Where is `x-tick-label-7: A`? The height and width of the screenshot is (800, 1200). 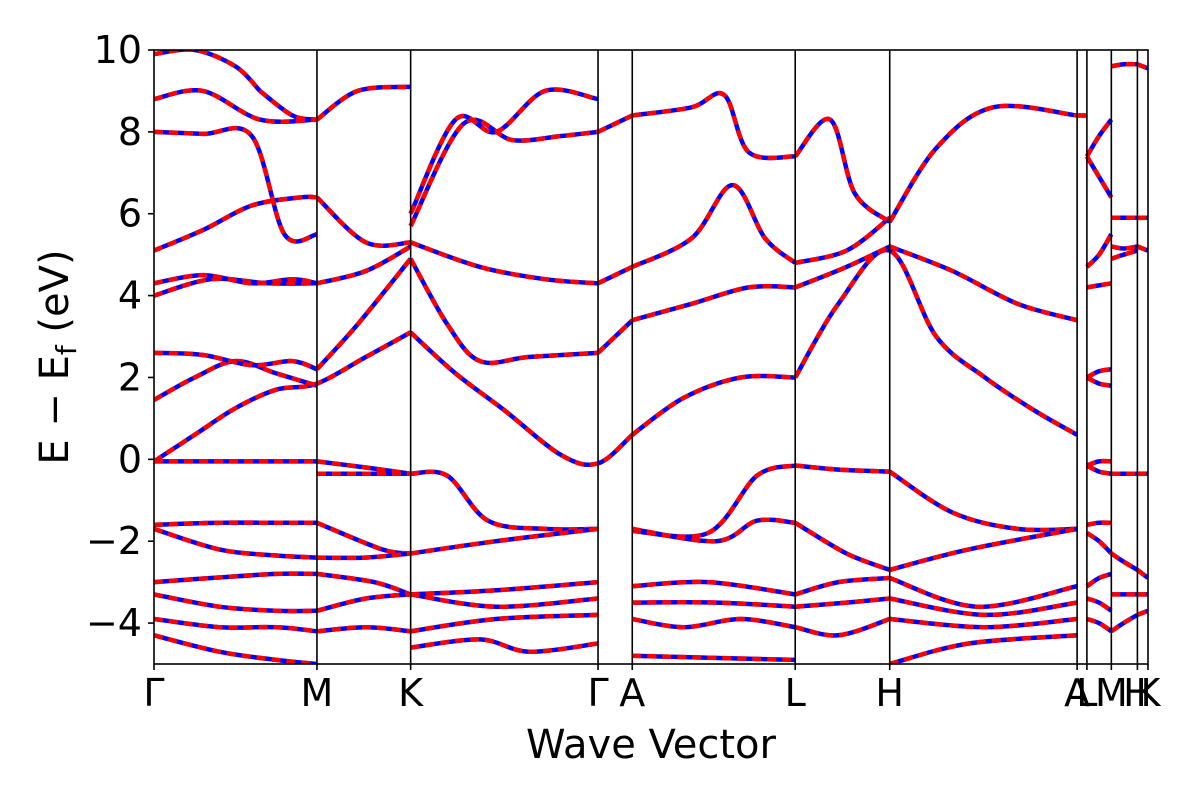
x-tick-label-7: A is located at coordinates (1077, 693).